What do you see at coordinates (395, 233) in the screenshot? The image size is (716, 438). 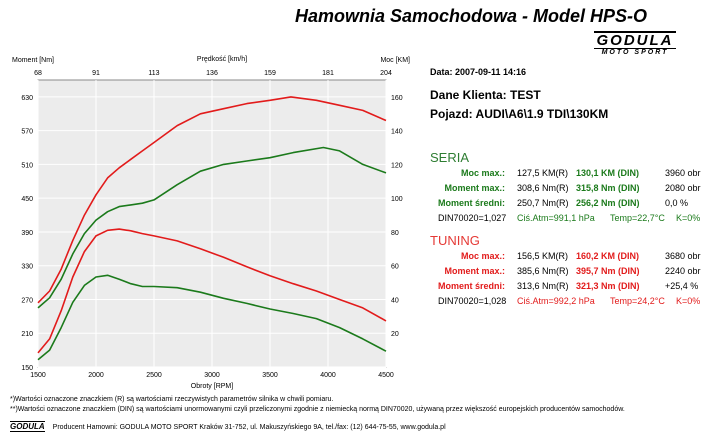 I see `y-right-tick-label: 80` at bounding box center [395, 233].